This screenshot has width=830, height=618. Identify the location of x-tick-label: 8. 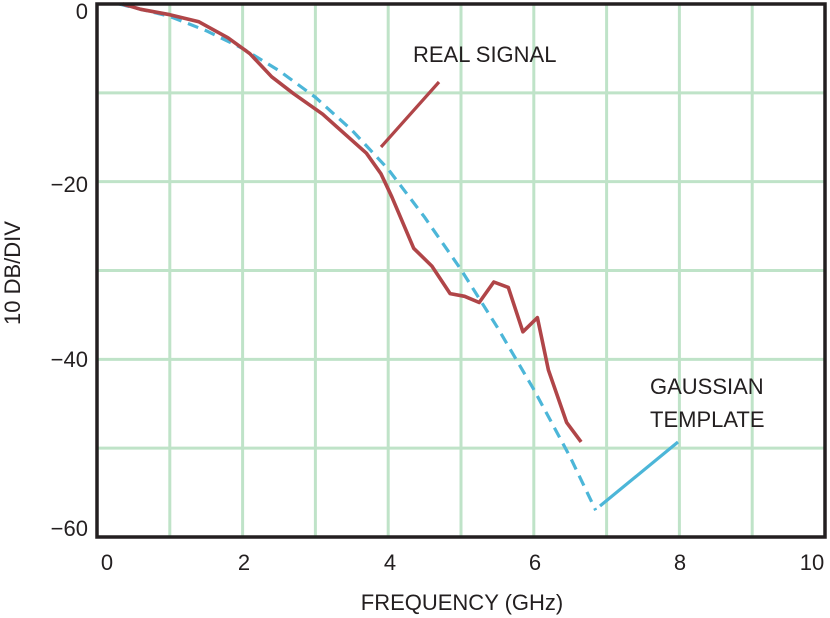
(680, 562).